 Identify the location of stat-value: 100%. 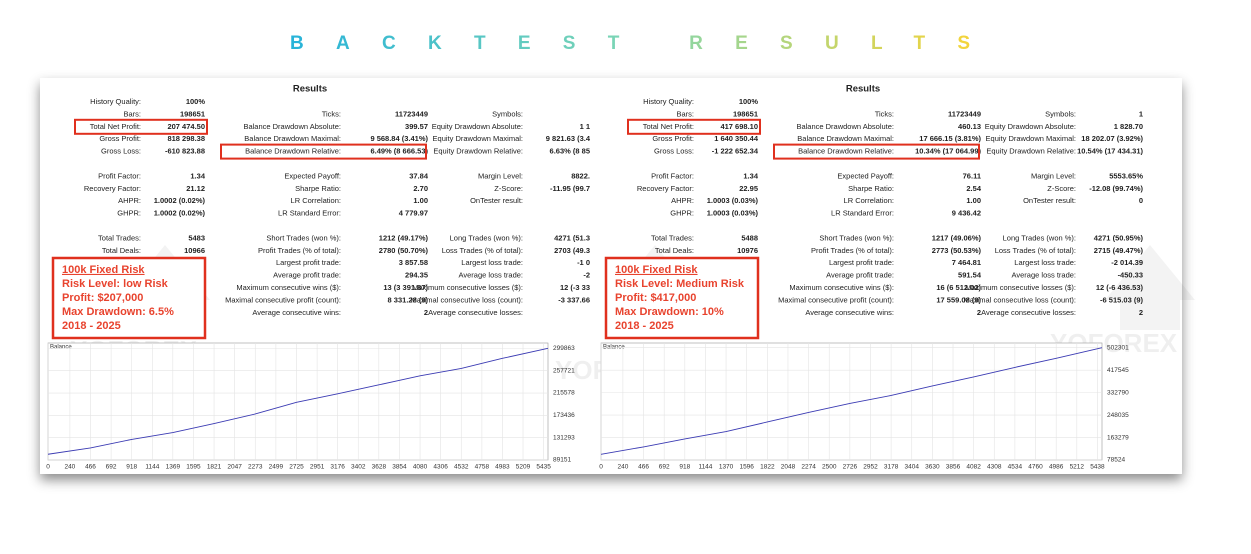
(749, 101).